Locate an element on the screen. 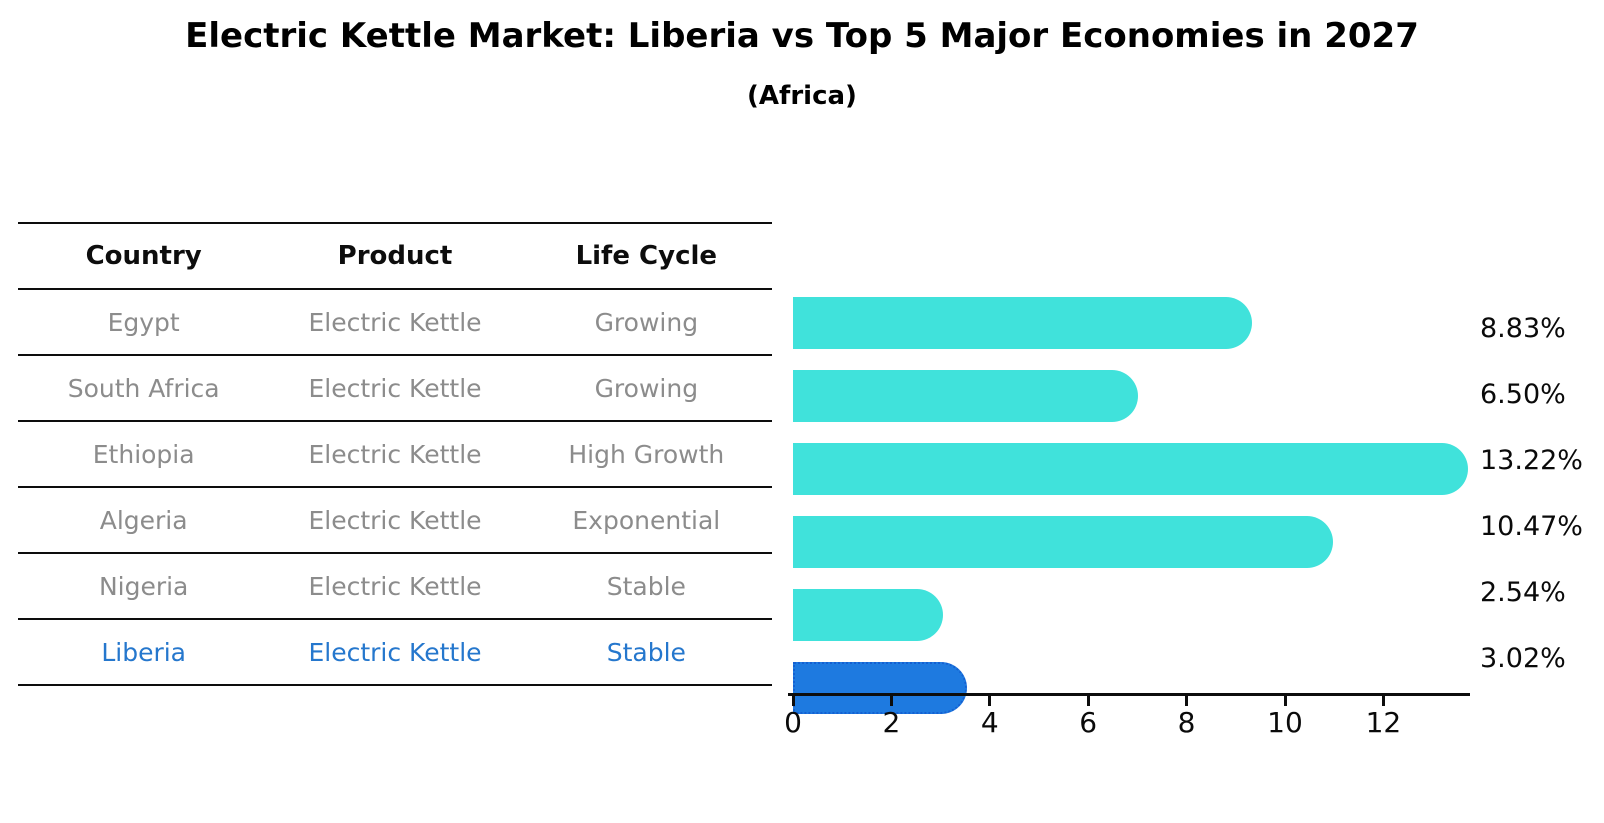 This screenshot has height=823, width=1604. x-axis-tick-label: 4 is located at coordinates (989, 722).